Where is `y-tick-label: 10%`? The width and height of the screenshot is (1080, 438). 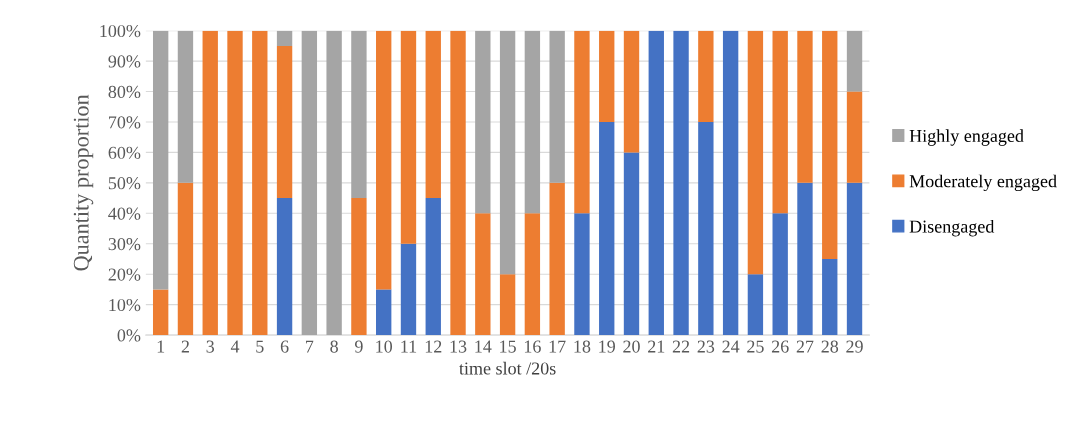 y-tick-label: 10% is located at coordinates (125, 305).